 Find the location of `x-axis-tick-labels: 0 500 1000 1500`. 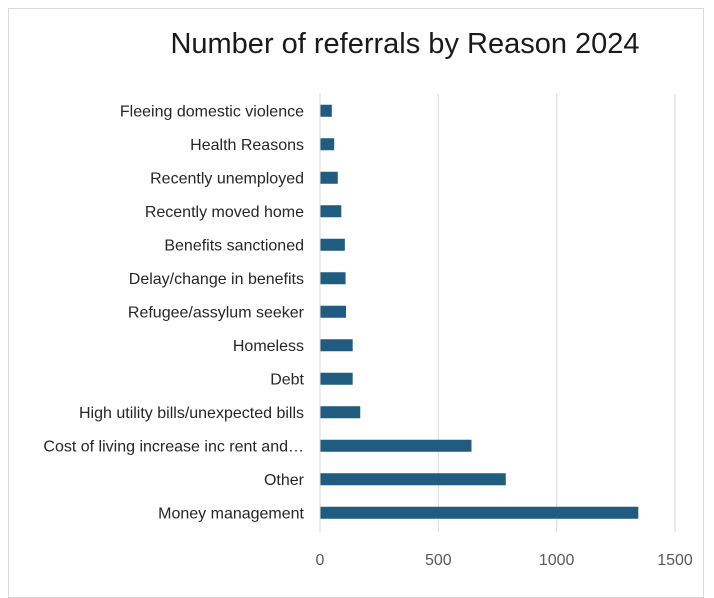

x-axis-tick-labels: 0 500 1000 1500 is located at coordinates (504, 560).